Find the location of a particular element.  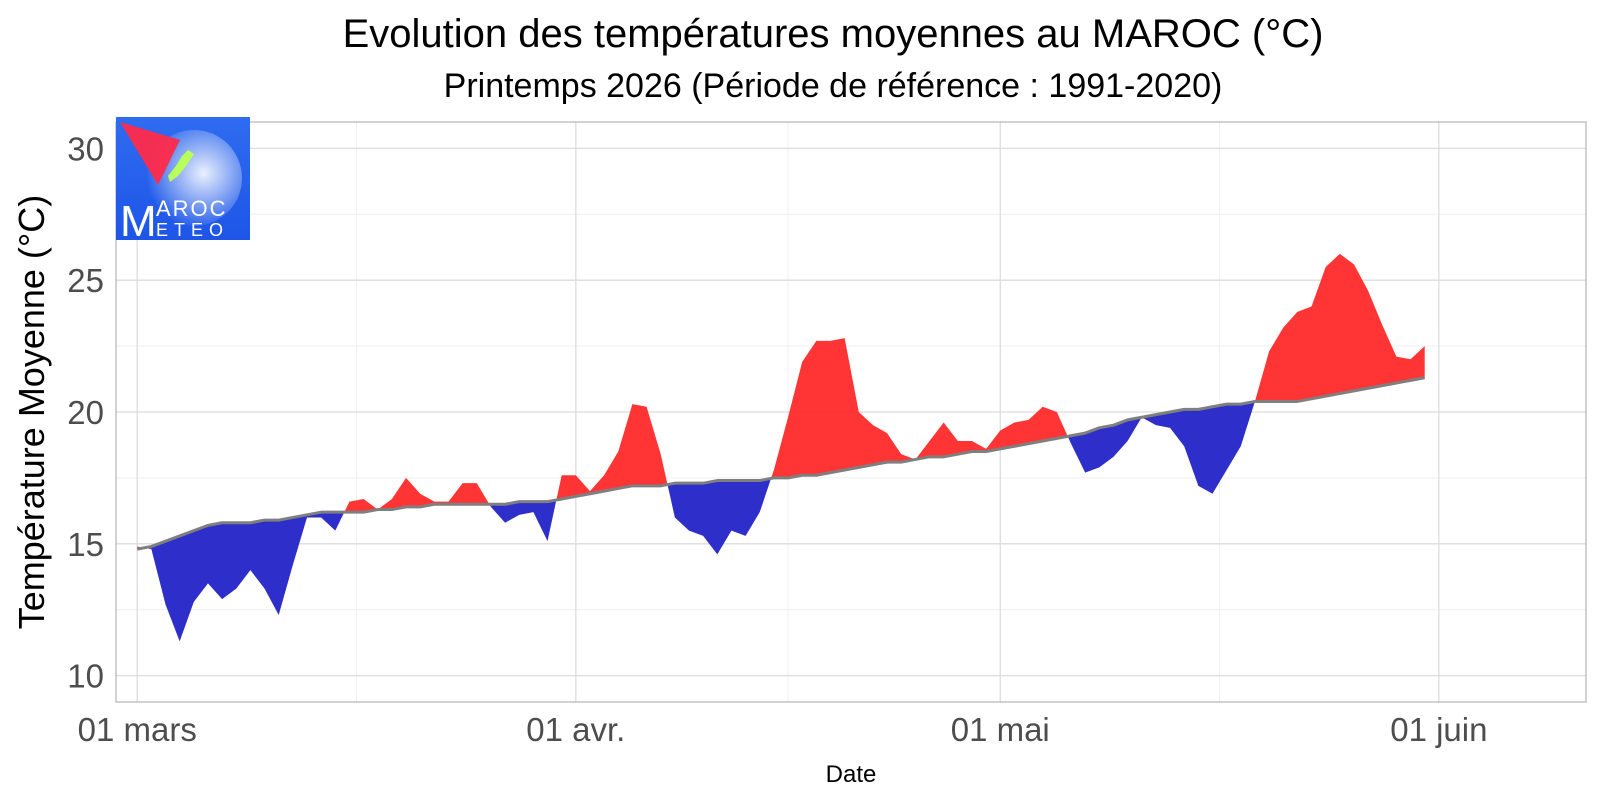

logo-map-icon is located at coordinates (181, 166).